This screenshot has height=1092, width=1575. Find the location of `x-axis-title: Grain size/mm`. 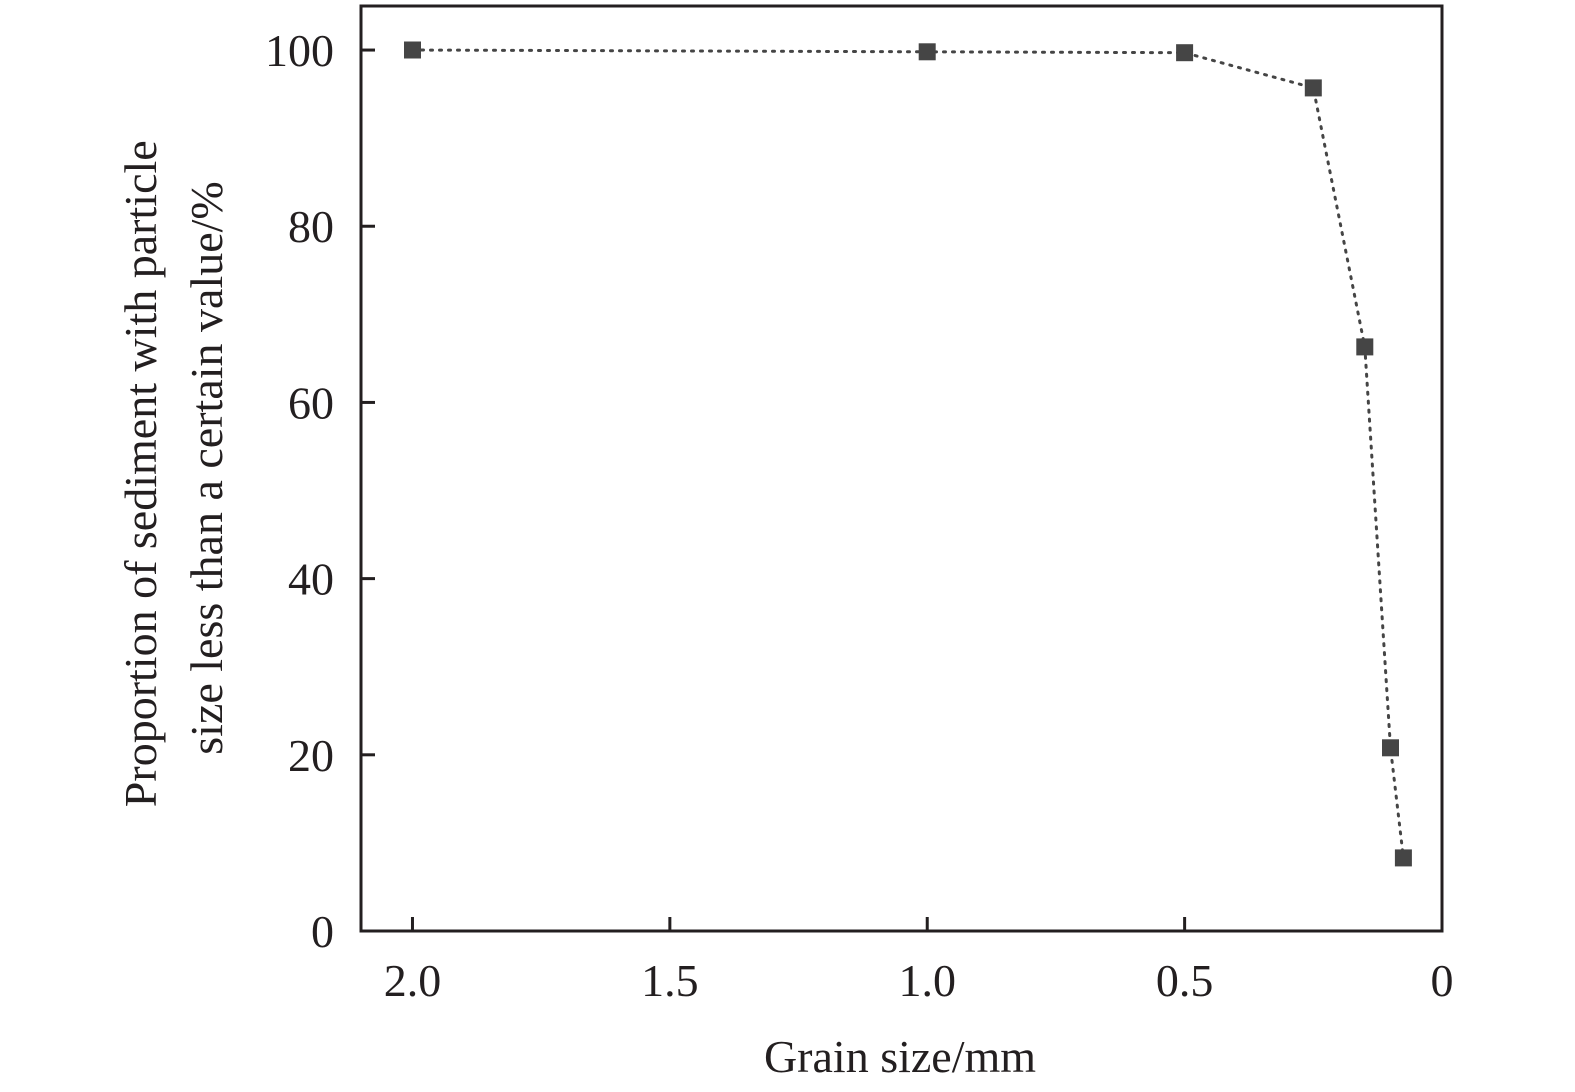

x-axis-title: Grain size/mm is located at coordinates (900, 1056).